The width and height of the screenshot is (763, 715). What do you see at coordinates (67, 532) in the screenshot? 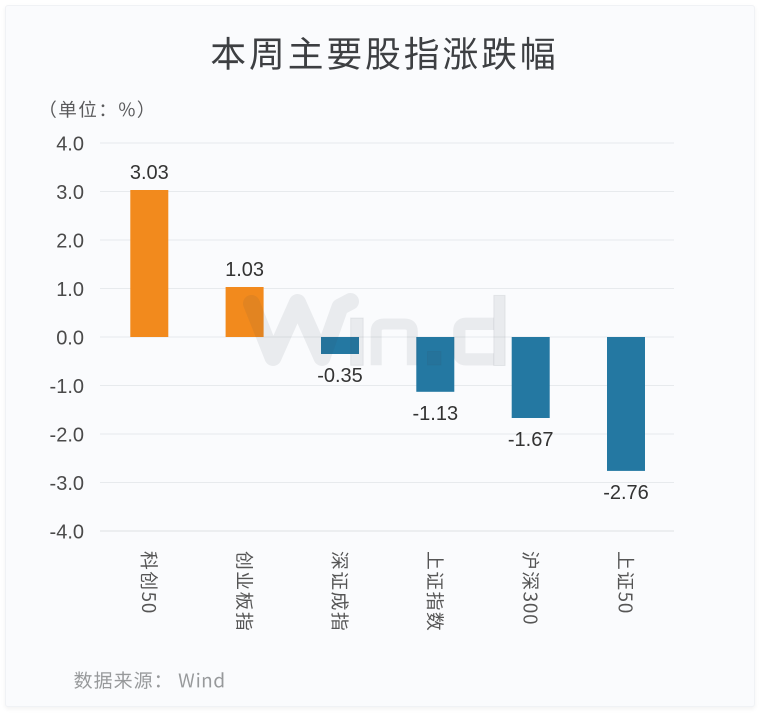
I see `svg-text: -4.0` at bounding box center [67, 532].